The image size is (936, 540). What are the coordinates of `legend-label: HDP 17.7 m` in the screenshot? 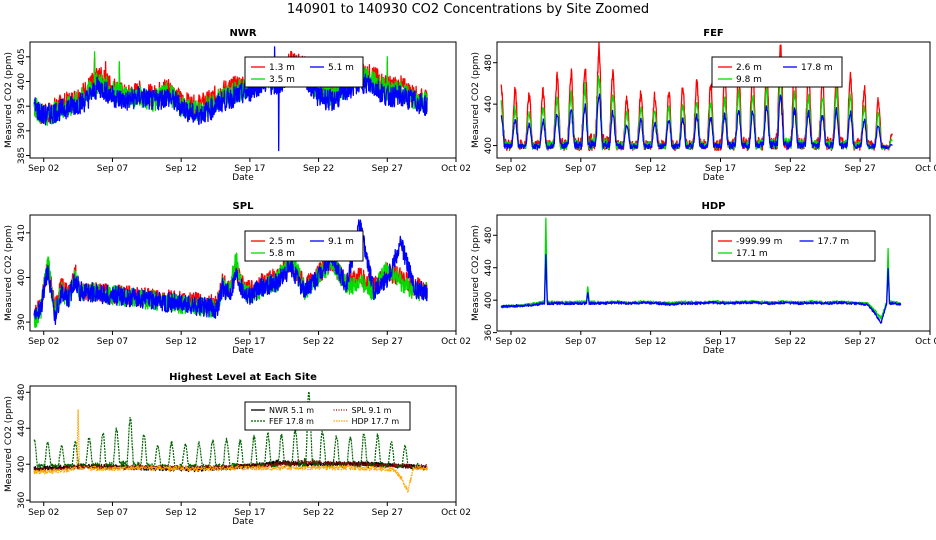 It's located at (376, 421).